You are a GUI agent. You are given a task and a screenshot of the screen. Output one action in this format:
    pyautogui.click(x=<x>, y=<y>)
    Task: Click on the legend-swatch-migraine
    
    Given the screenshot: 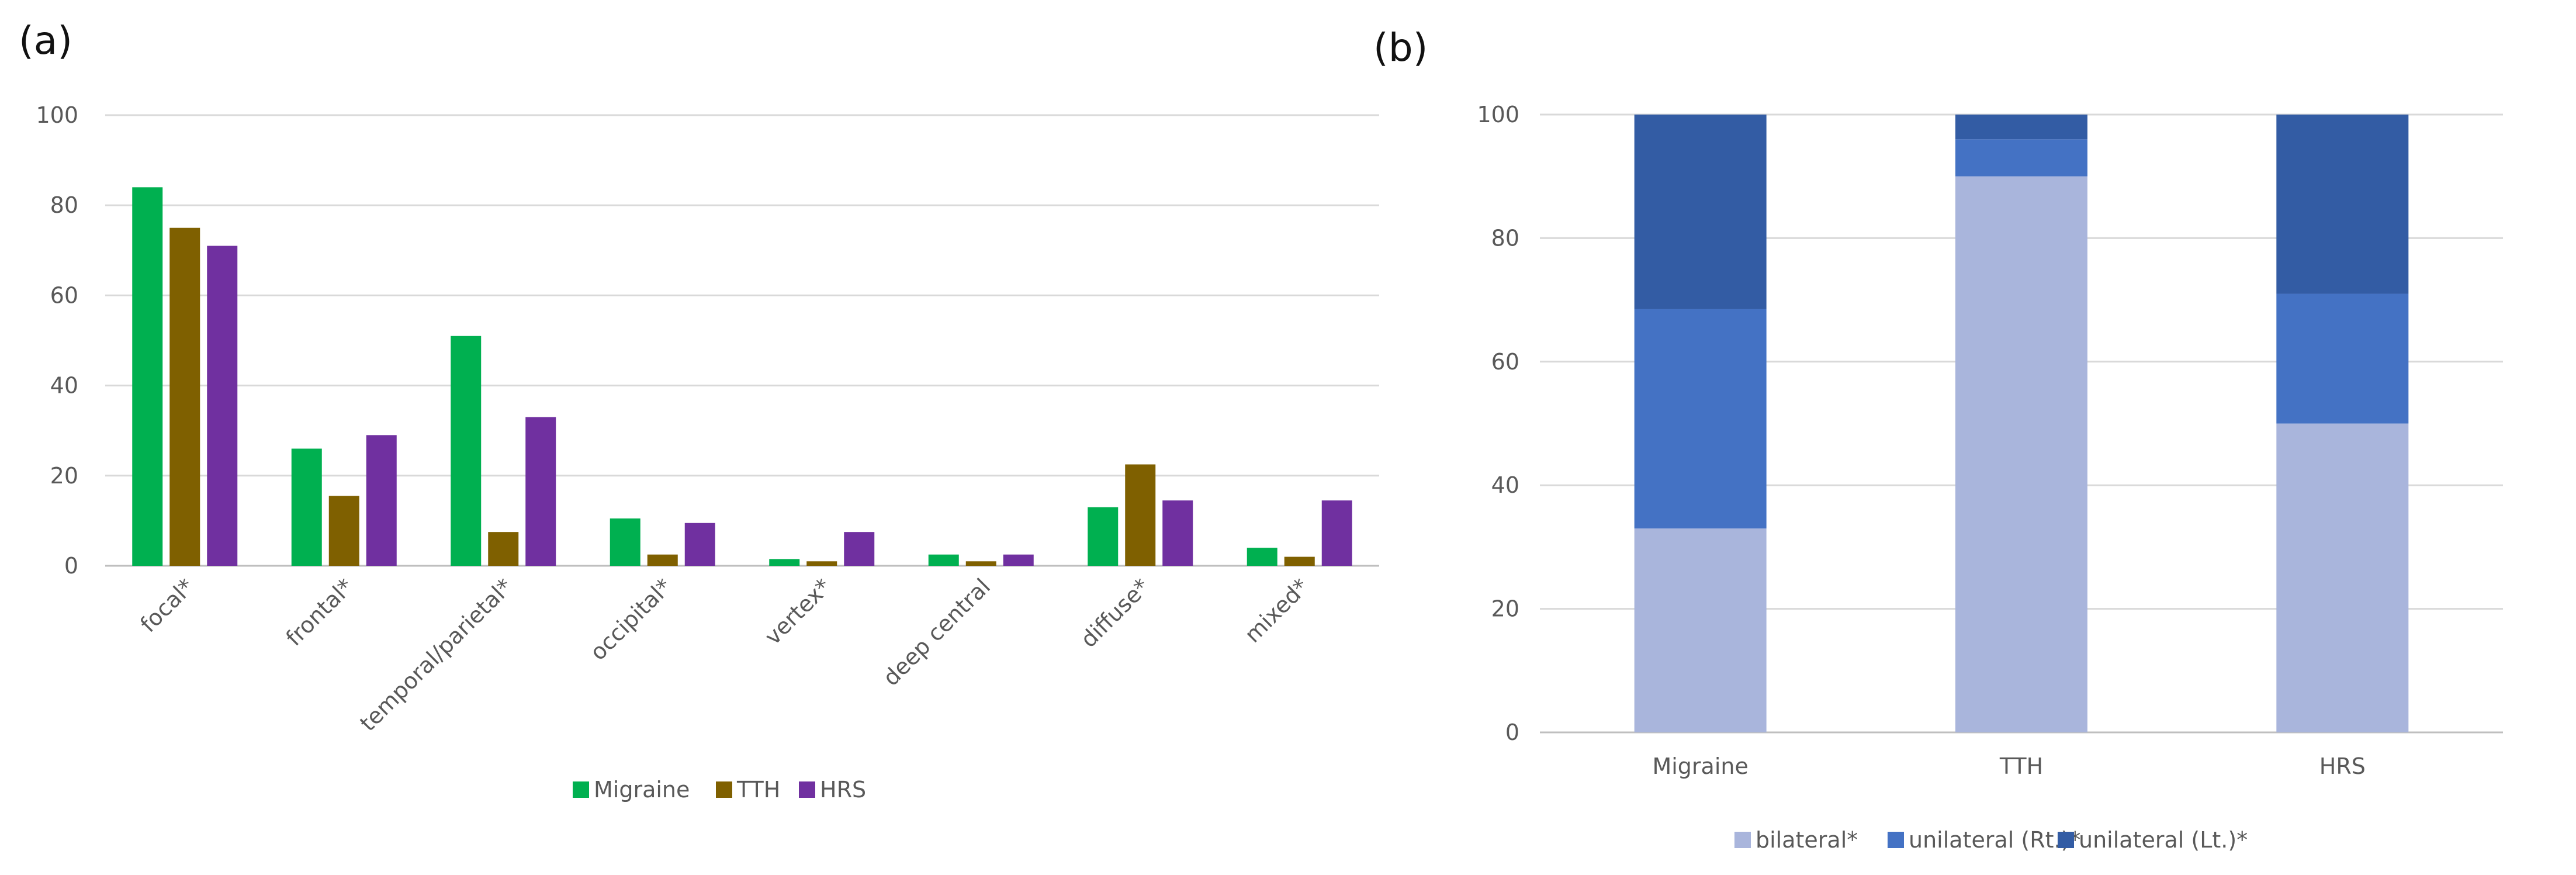 What is the action you would take?
    pyautogui.click(x=581, y=789)
    